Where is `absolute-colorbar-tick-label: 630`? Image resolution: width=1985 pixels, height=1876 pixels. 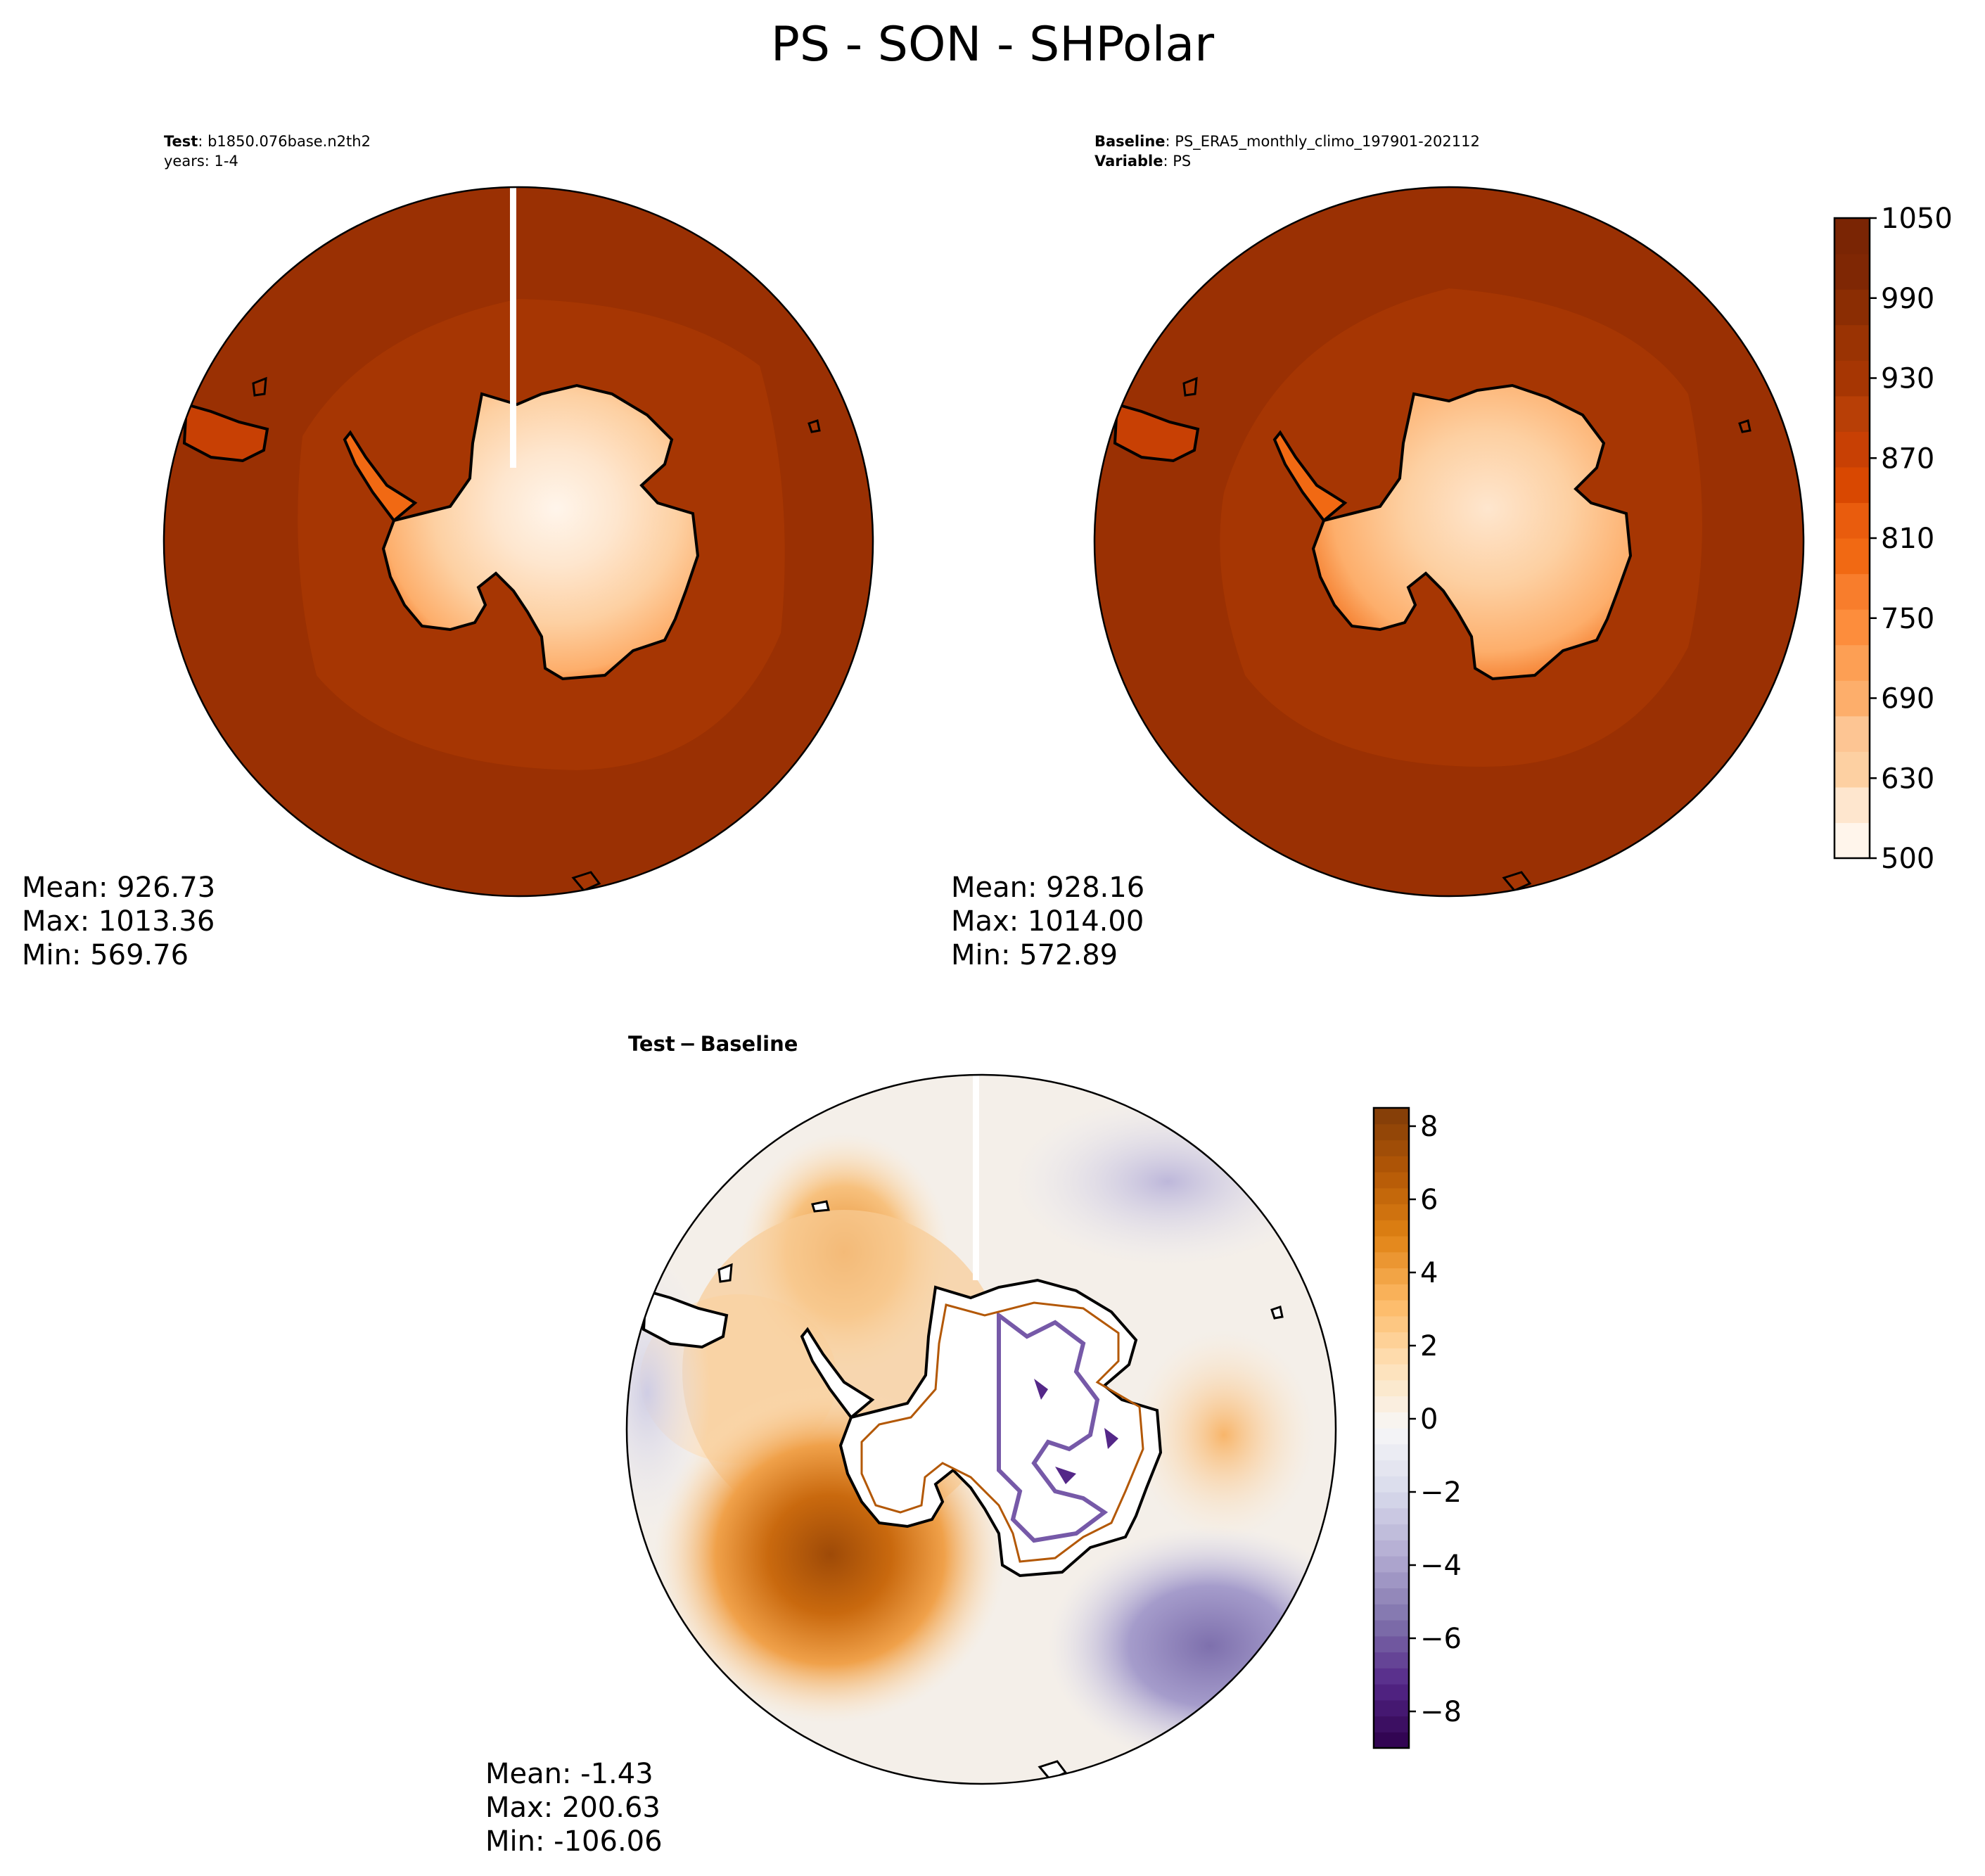 absolute-colorbar-tick-label: 630 is located at coordinates (1907, 779).